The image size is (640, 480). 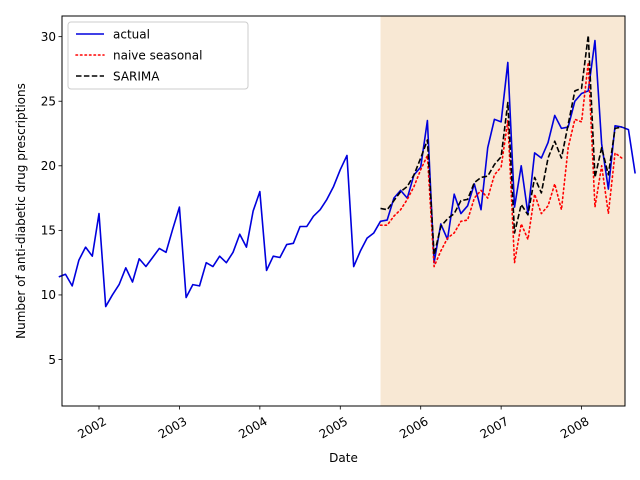 What do you see at coordinates (52, 360) in the screenshot?
I see `y-tick-label: 5` at bounding box center [52, 360].